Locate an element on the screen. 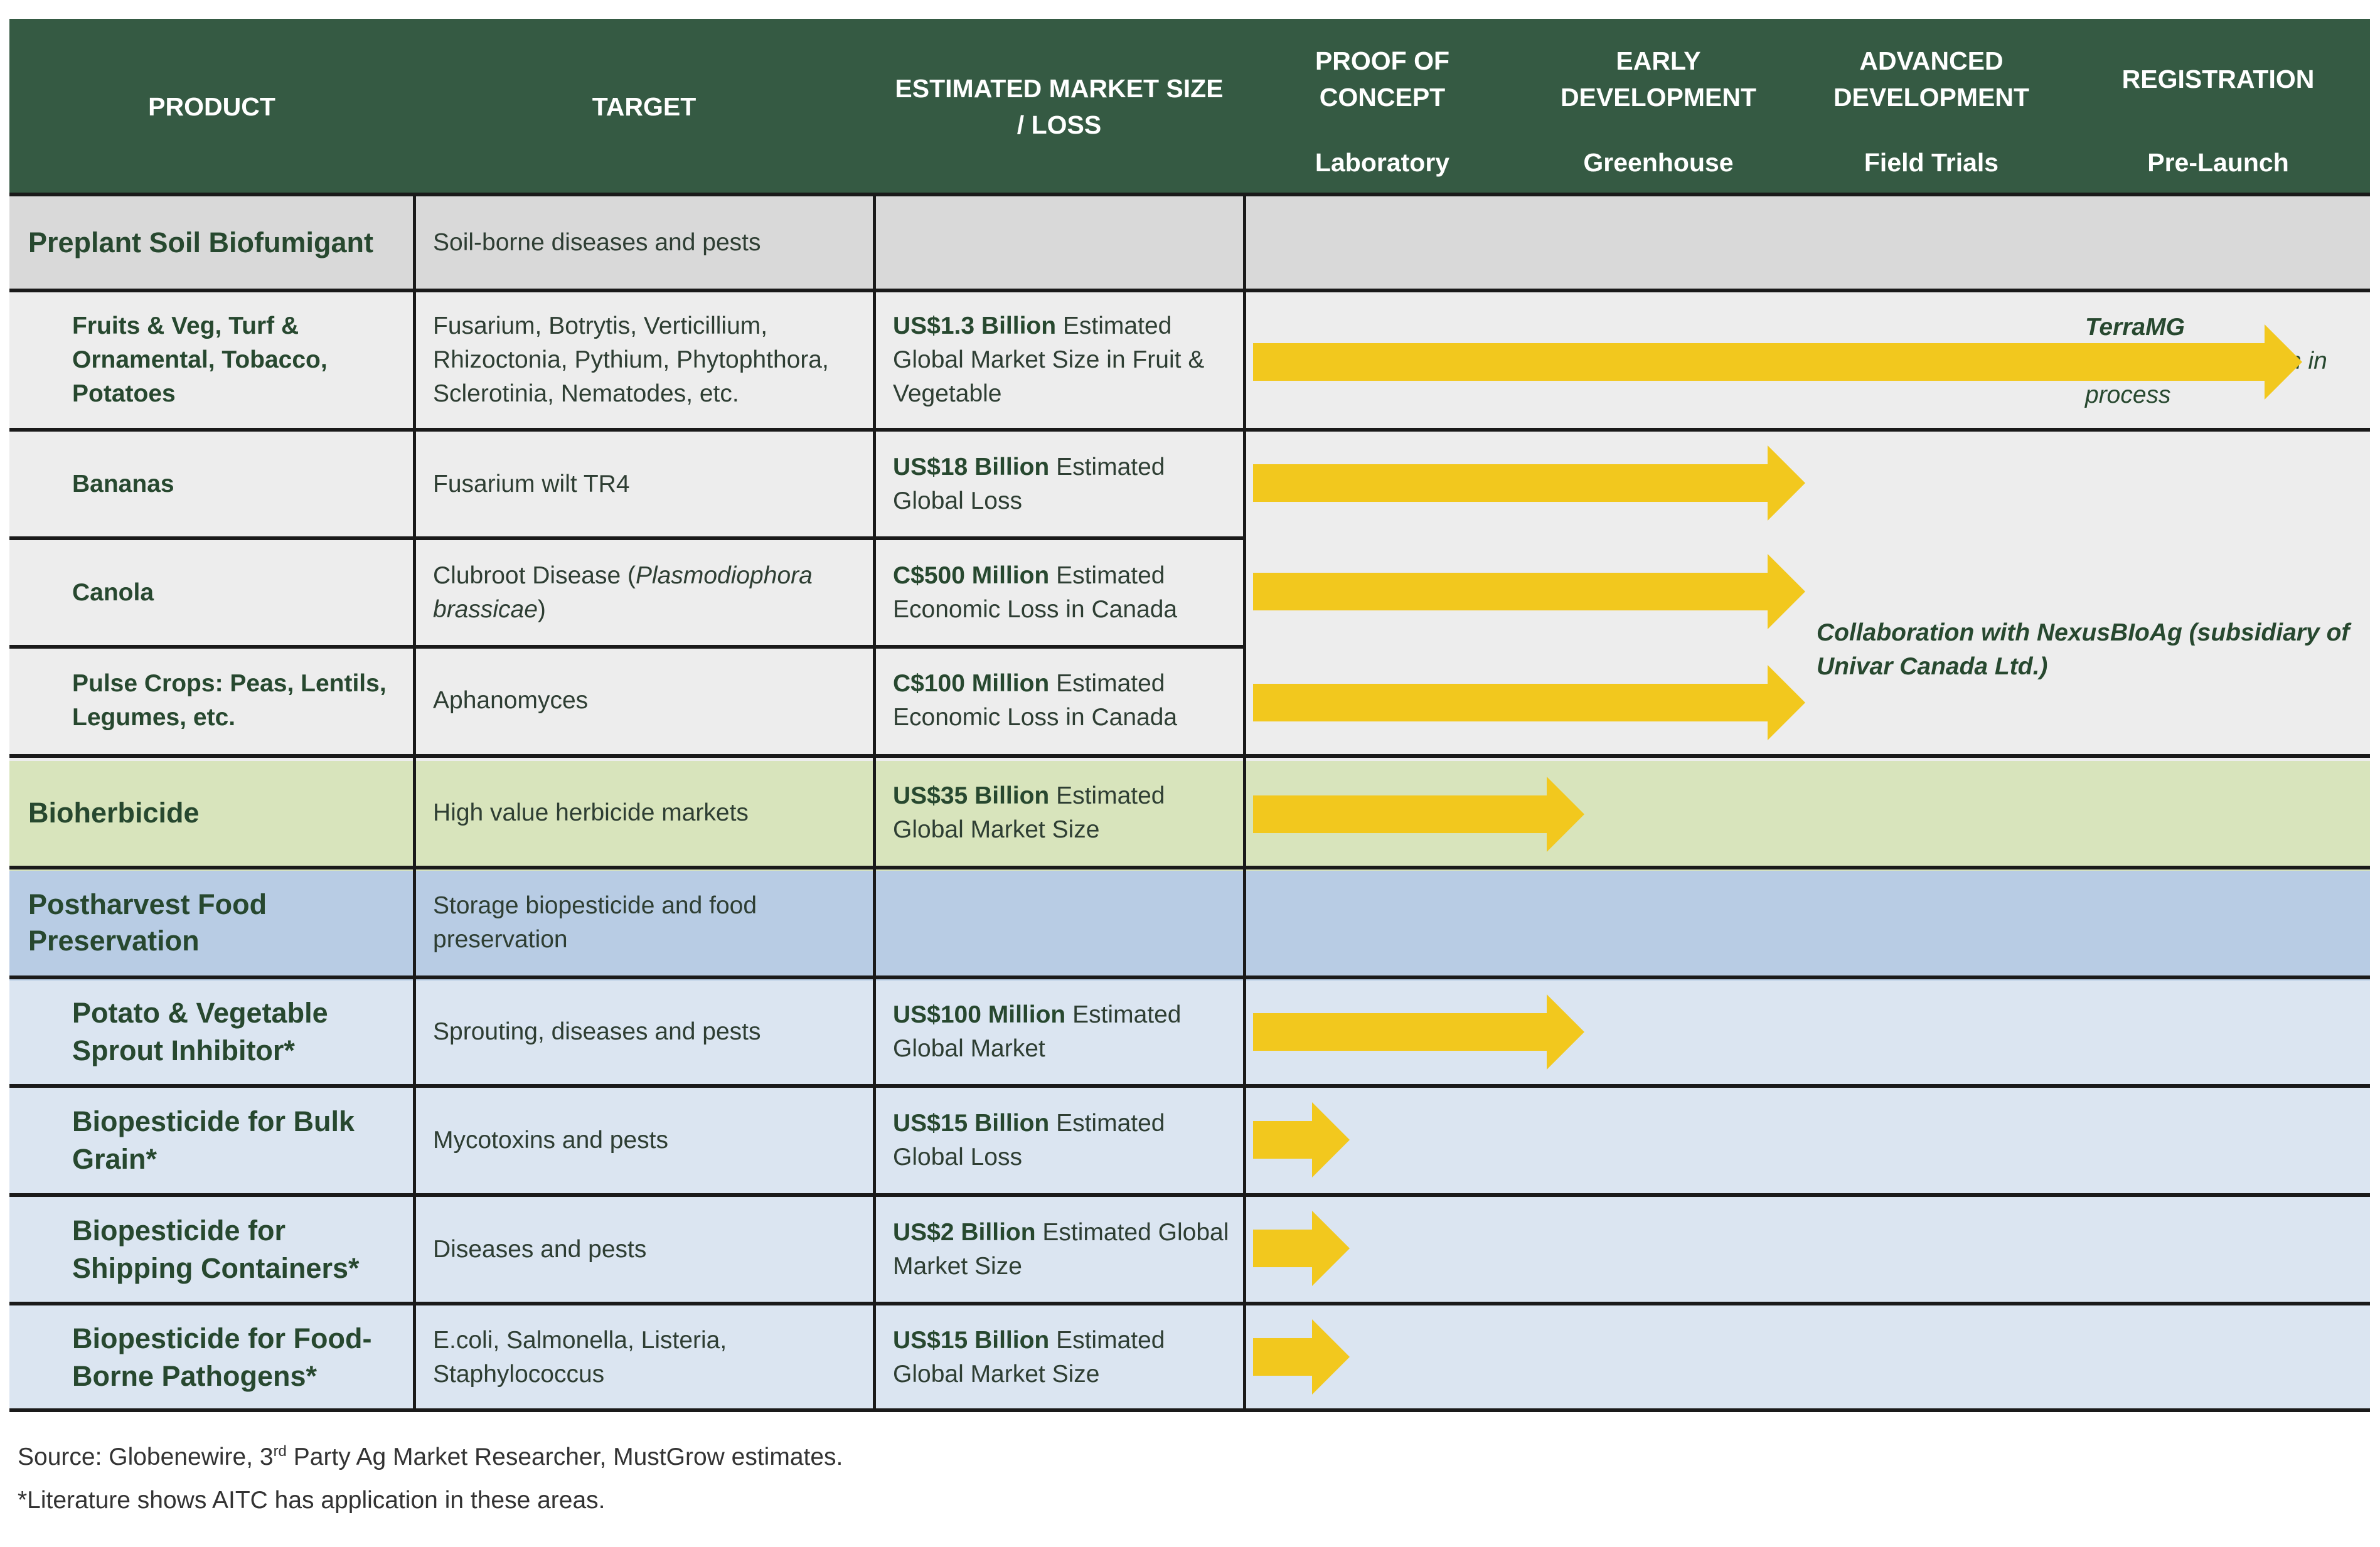 This screenshot has width=2380, height=1547. target-row-5: High value herbicide markets is located at coordinates (591, 812).